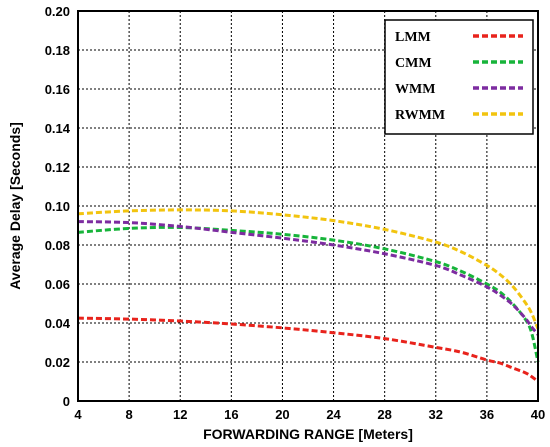  Describe the element at coordinates (58, 323) in the screenshot. I see `y-tick-label: 0.04` at that location.